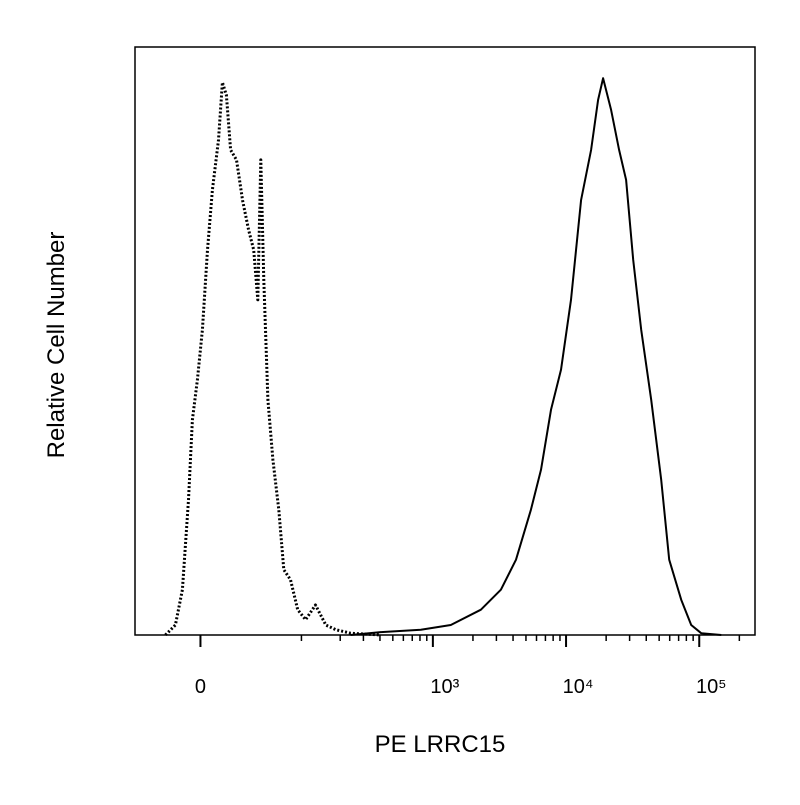 The image size is (800, 805). What do you see at coordinates (444, 687) in the screenshot?
I see `x-tick-label: 10³` at bounding box center [444, 687].